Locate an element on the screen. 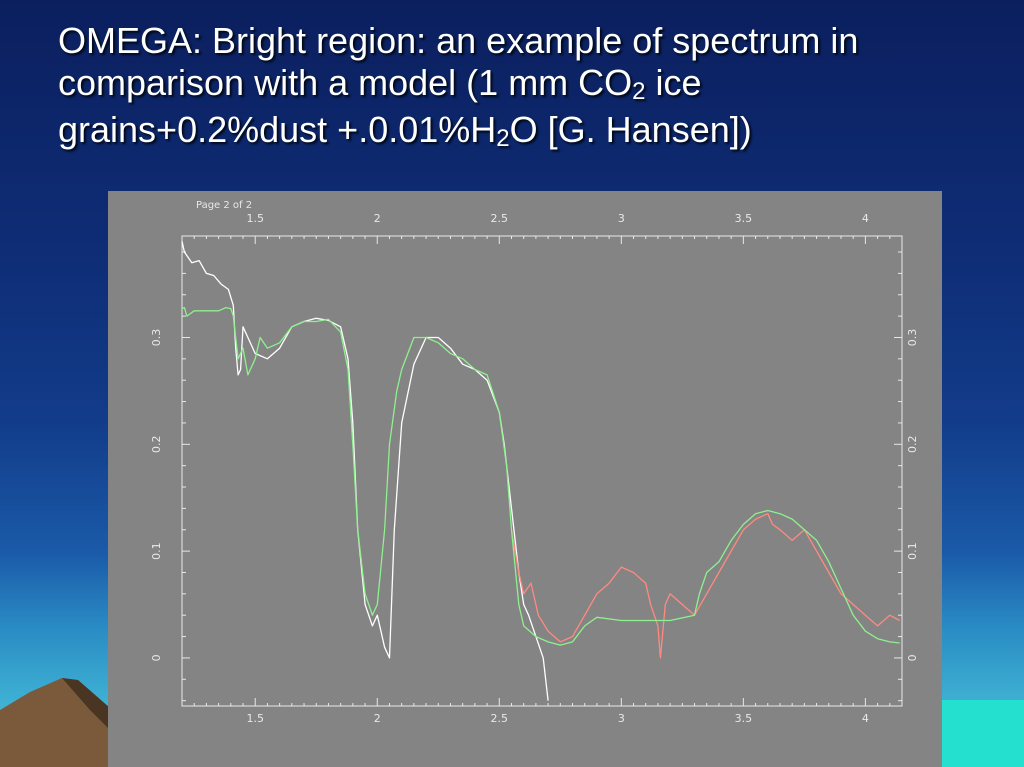 This screenshot has height=767, width=1024. y-tick-label-left: 0 is located at coordinates (156, 657).